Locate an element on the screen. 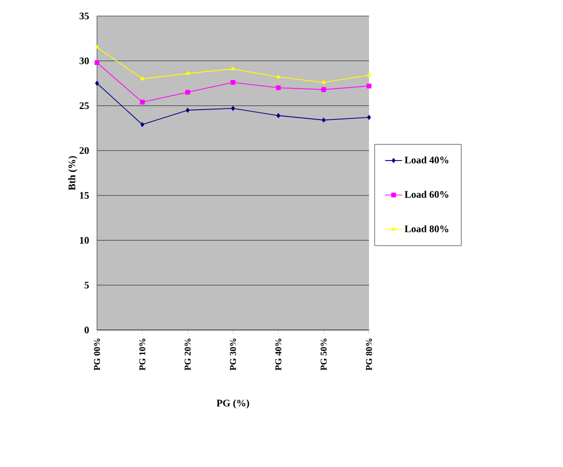 The width and height of the screenshot is (563, 467). y-tick-label: 15 is located at coordinates (84, 195).